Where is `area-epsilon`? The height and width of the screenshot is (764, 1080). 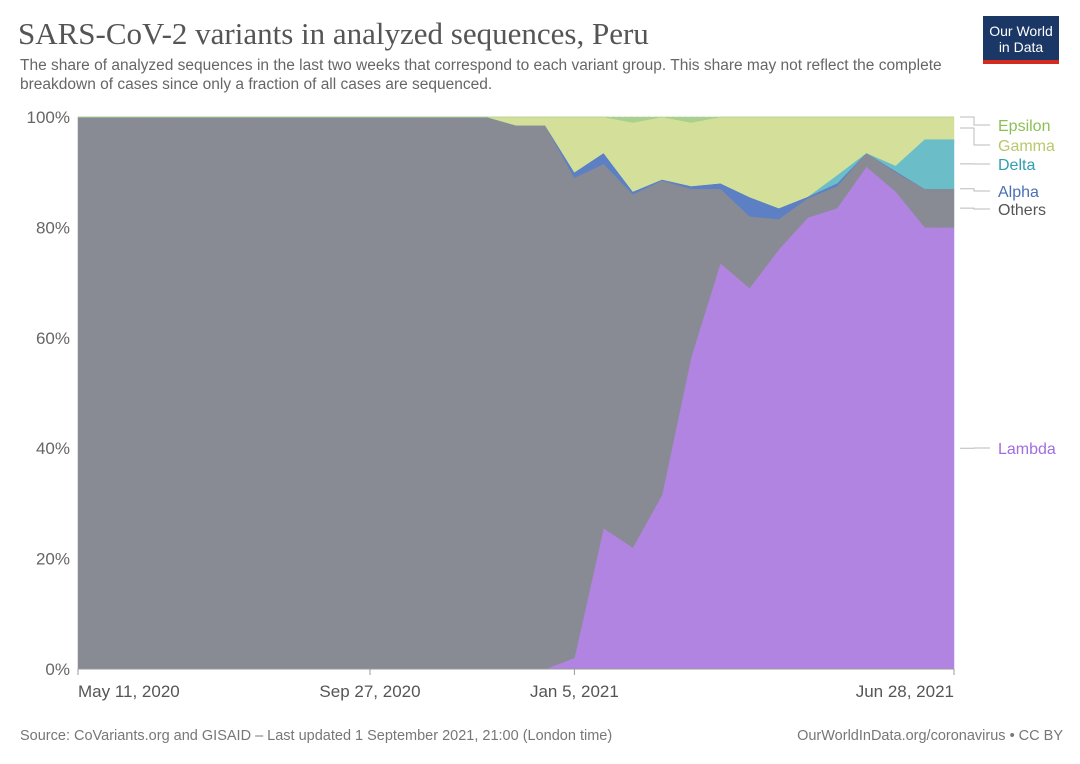 area-epsilon is located at coordinates (516, 119).